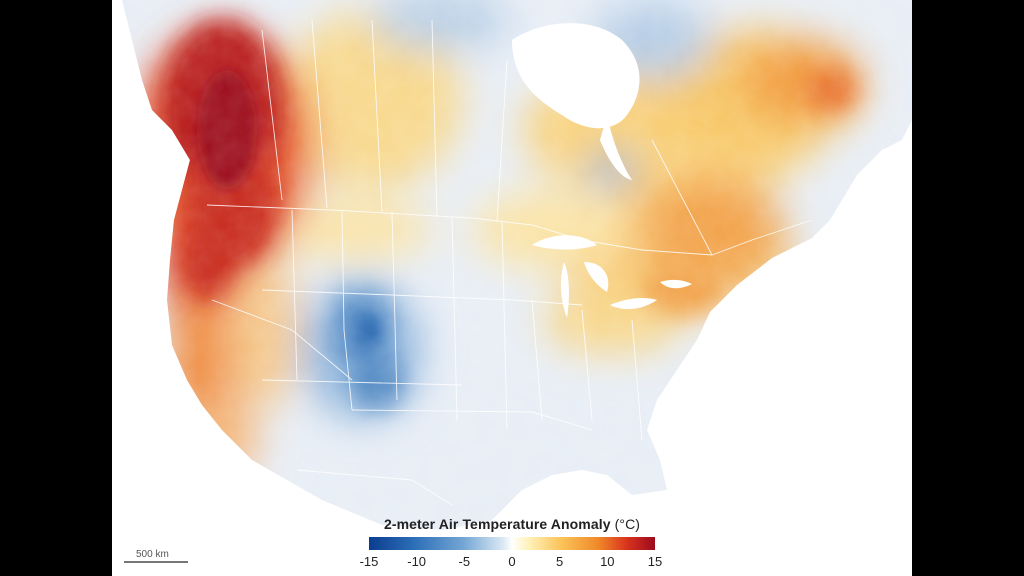 Image resolution: width=1024 pixels, height=576 pixels. Describe the element at coordinates (655, 561) in the screenshot. I see `legend-tick: 15` at that location.